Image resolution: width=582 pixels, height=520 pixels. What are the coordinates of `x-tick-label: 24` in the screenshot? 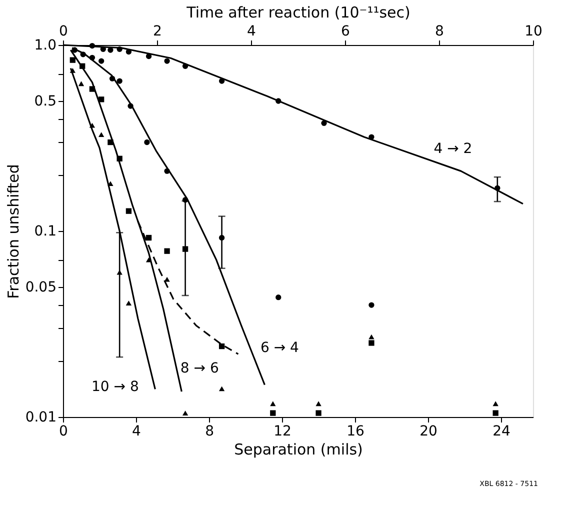 It's located at (501, 432).